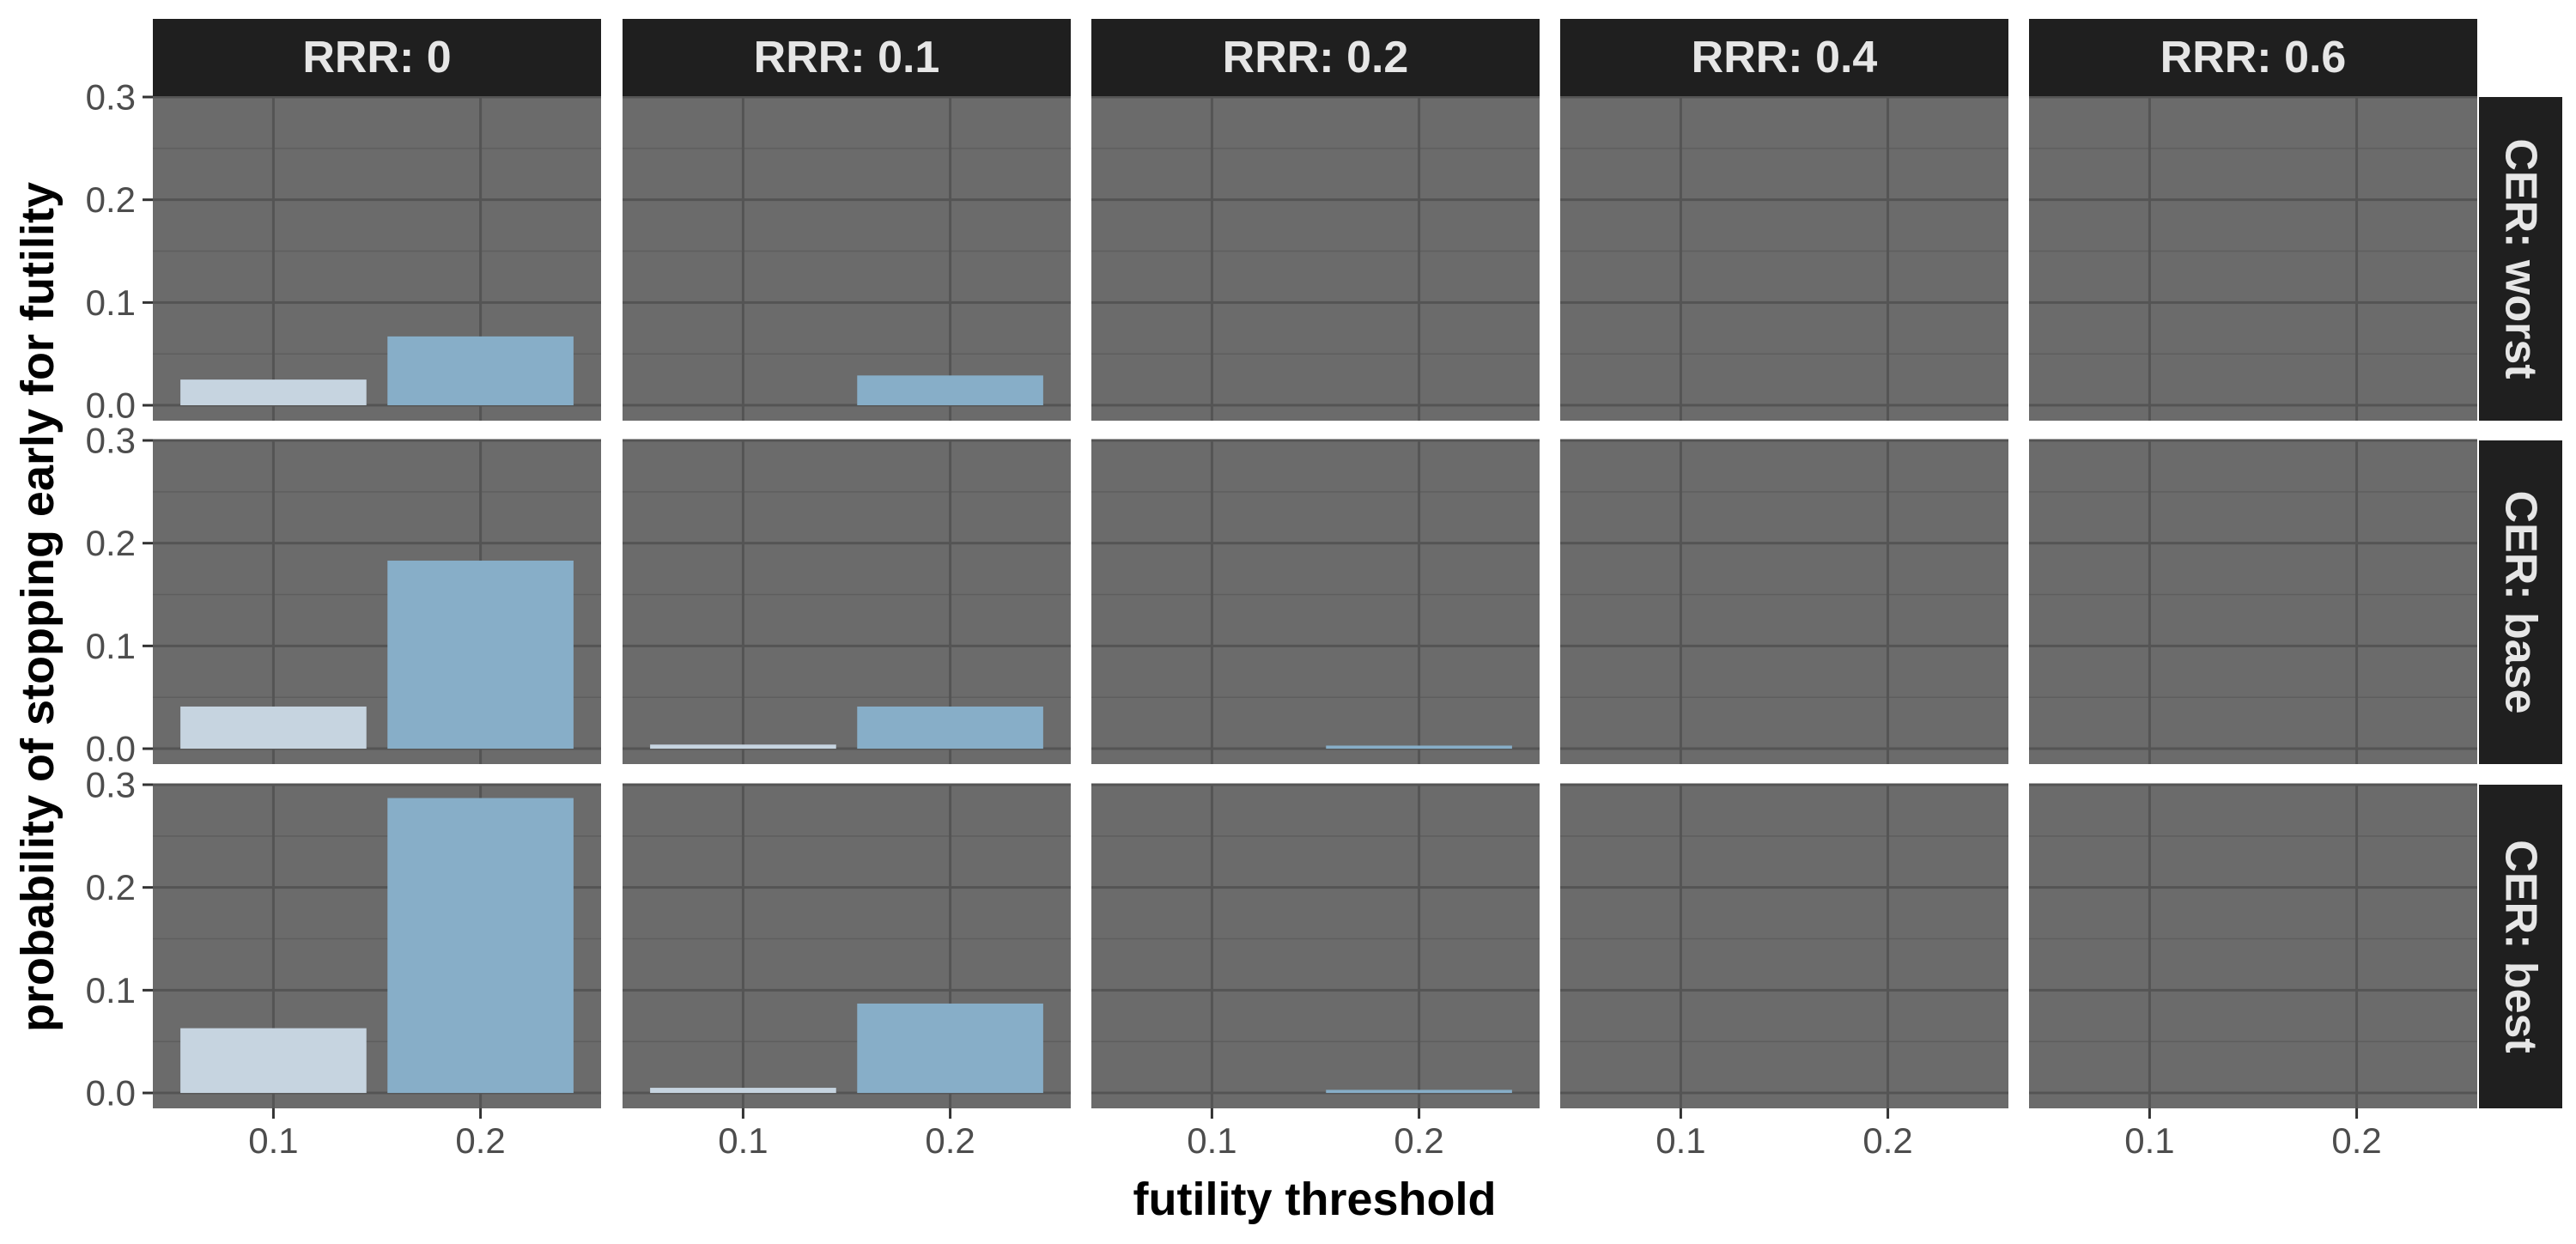 The height and width of the screenshot is (1244, 2576). I want to click on row-strip: CER: worst, so click(2521, 259).